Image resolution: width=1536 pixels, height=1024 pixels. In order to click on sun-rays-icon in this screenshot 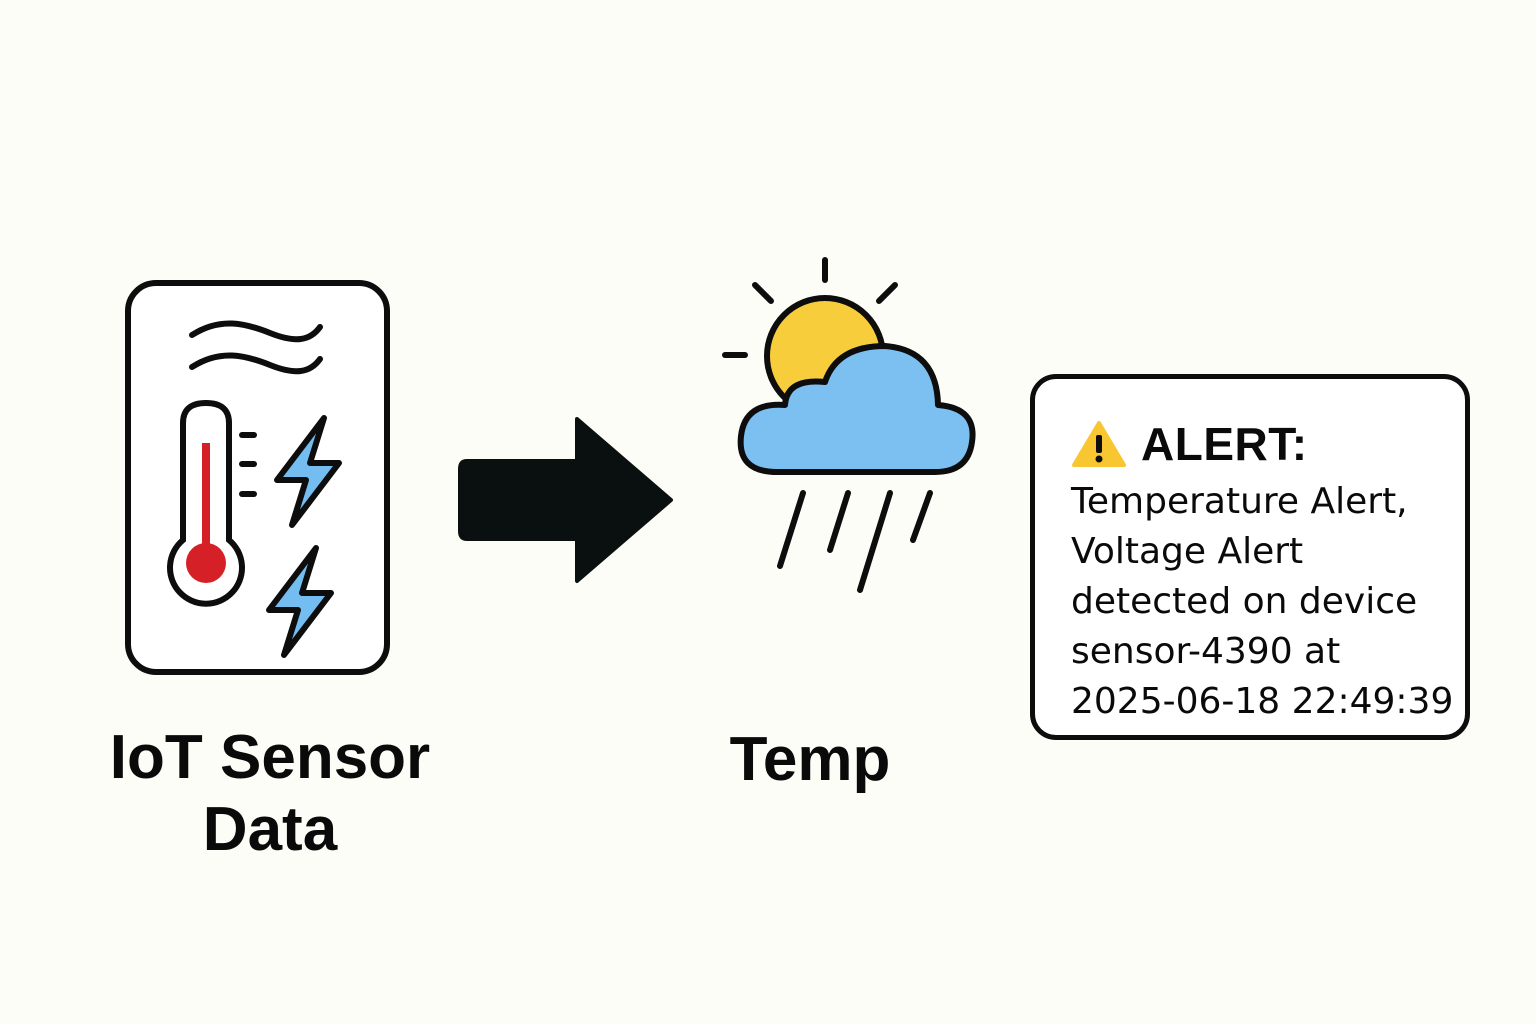, I will do `click(810, 307)`.